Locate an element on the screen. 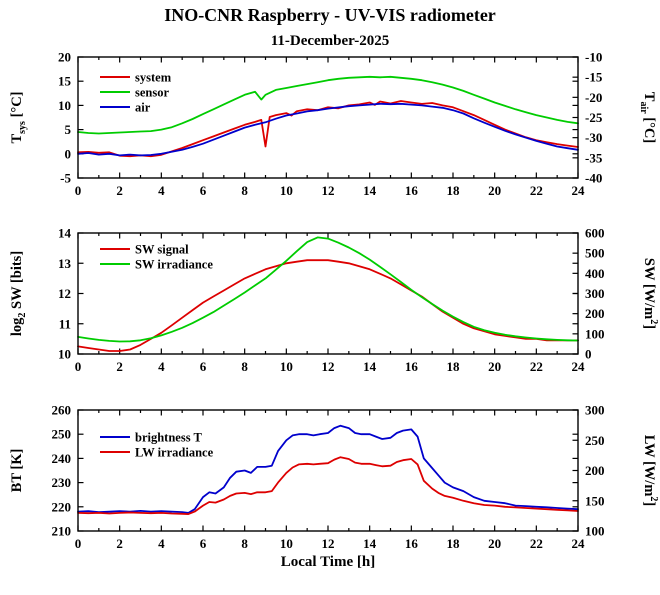 This screenshot has height=595, width=660. right-tick-label: 0 is located at coordinates (588, 354).